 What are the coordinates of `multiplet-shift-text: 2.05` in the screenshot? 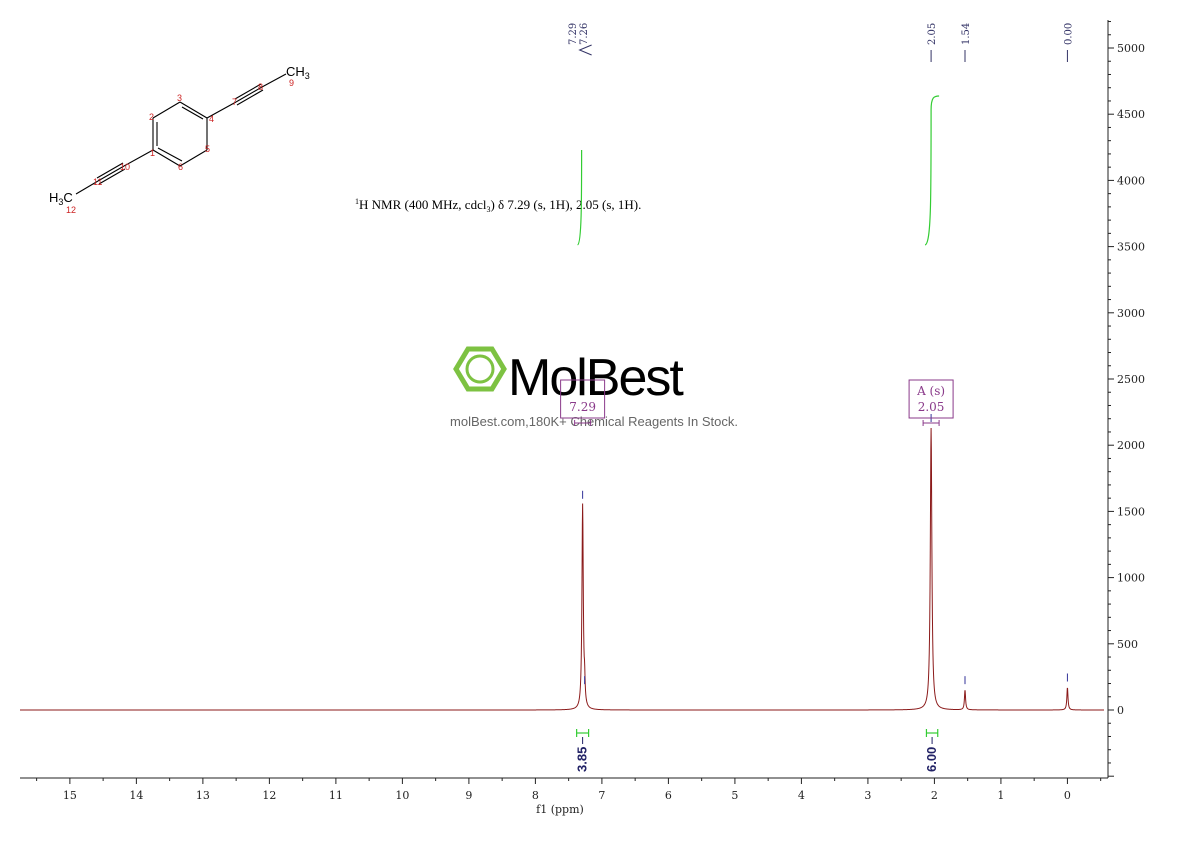 It's located at (931, 407).